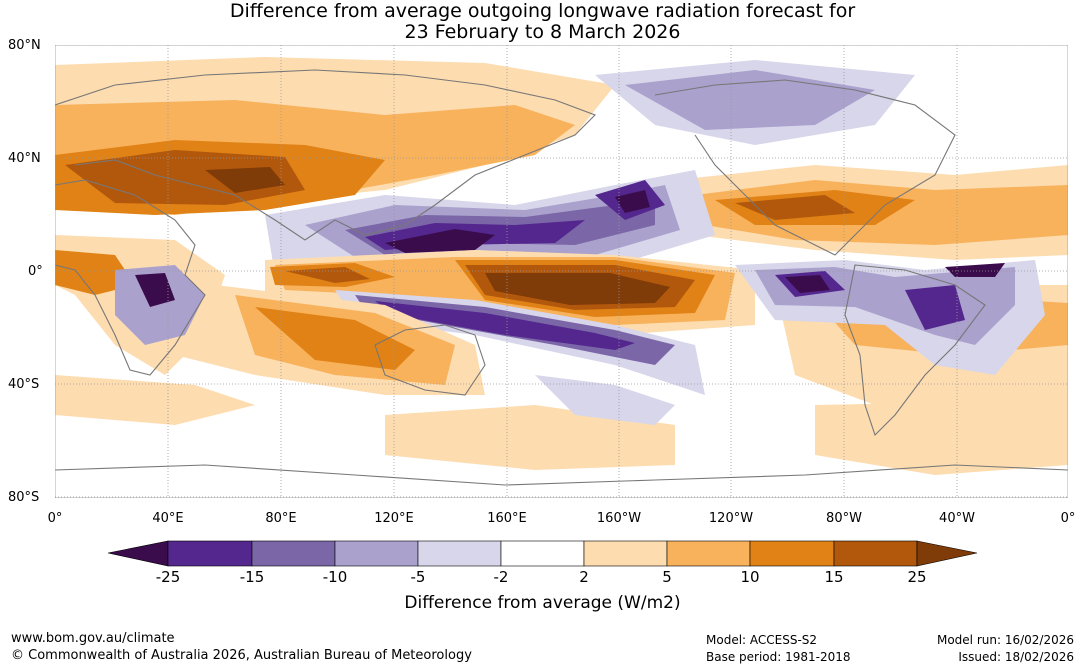  I want to click on lat-label-80s: 80°S, so click(24, 497).